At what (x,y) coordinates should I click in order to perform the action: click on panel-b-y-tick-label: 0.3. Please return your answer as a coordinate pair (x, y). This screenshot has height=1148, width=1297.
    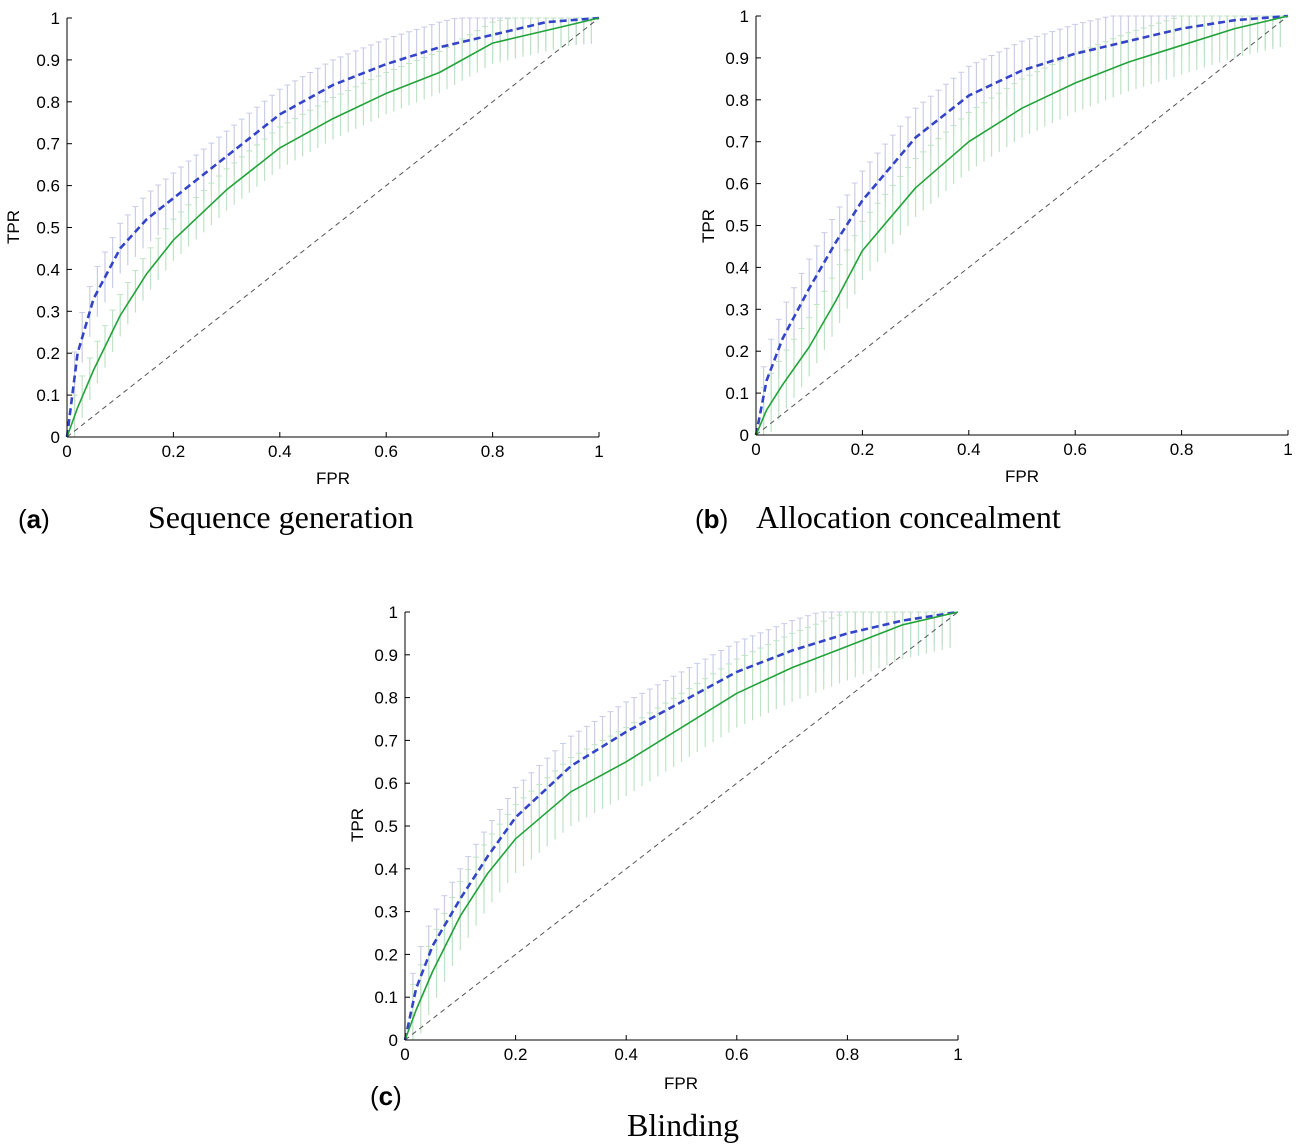
    Looking at the image, I should click on (737, 309).